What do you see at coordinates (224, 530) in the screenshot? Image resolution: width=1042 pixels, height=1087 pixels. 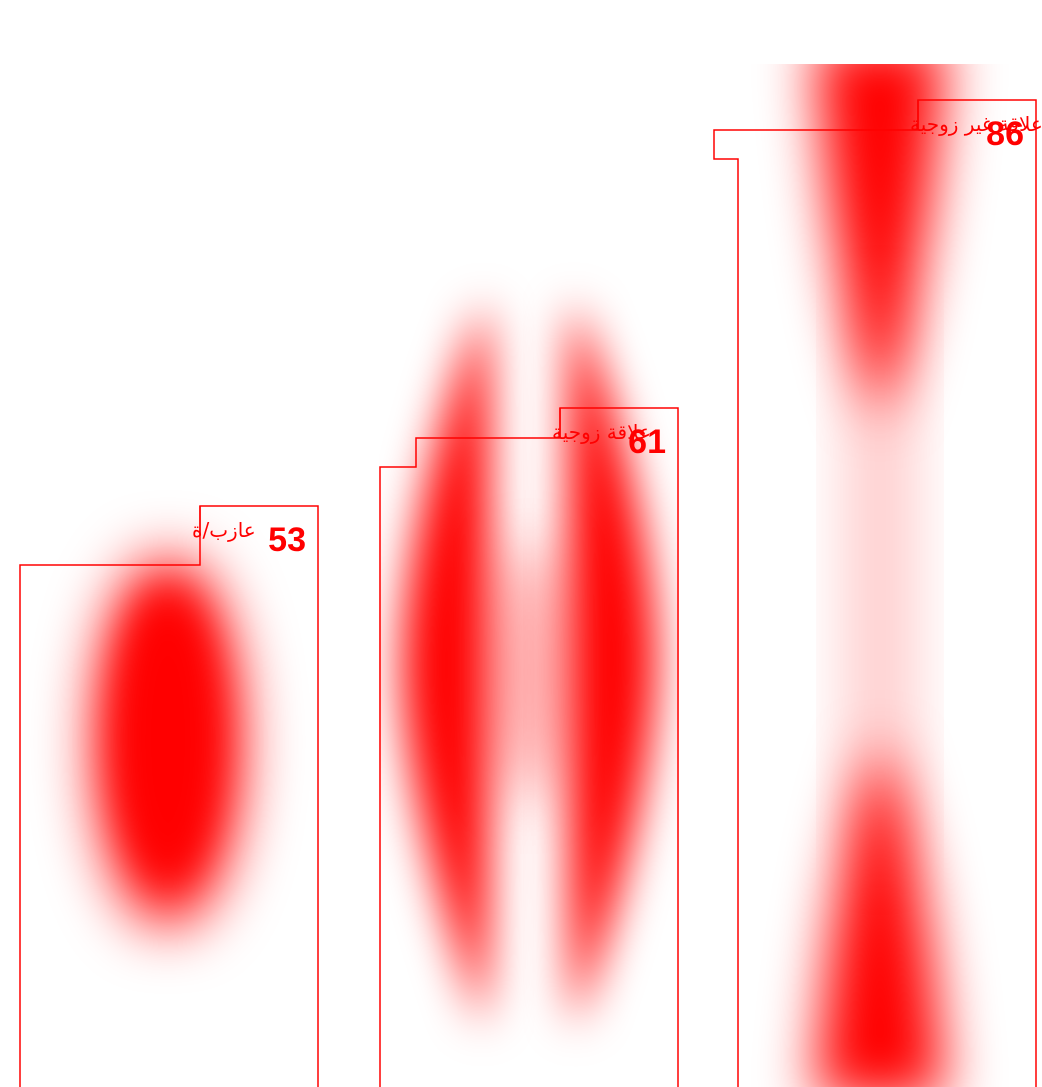 I see `category-label: عازب/ة` at bounding box center [224, 530].